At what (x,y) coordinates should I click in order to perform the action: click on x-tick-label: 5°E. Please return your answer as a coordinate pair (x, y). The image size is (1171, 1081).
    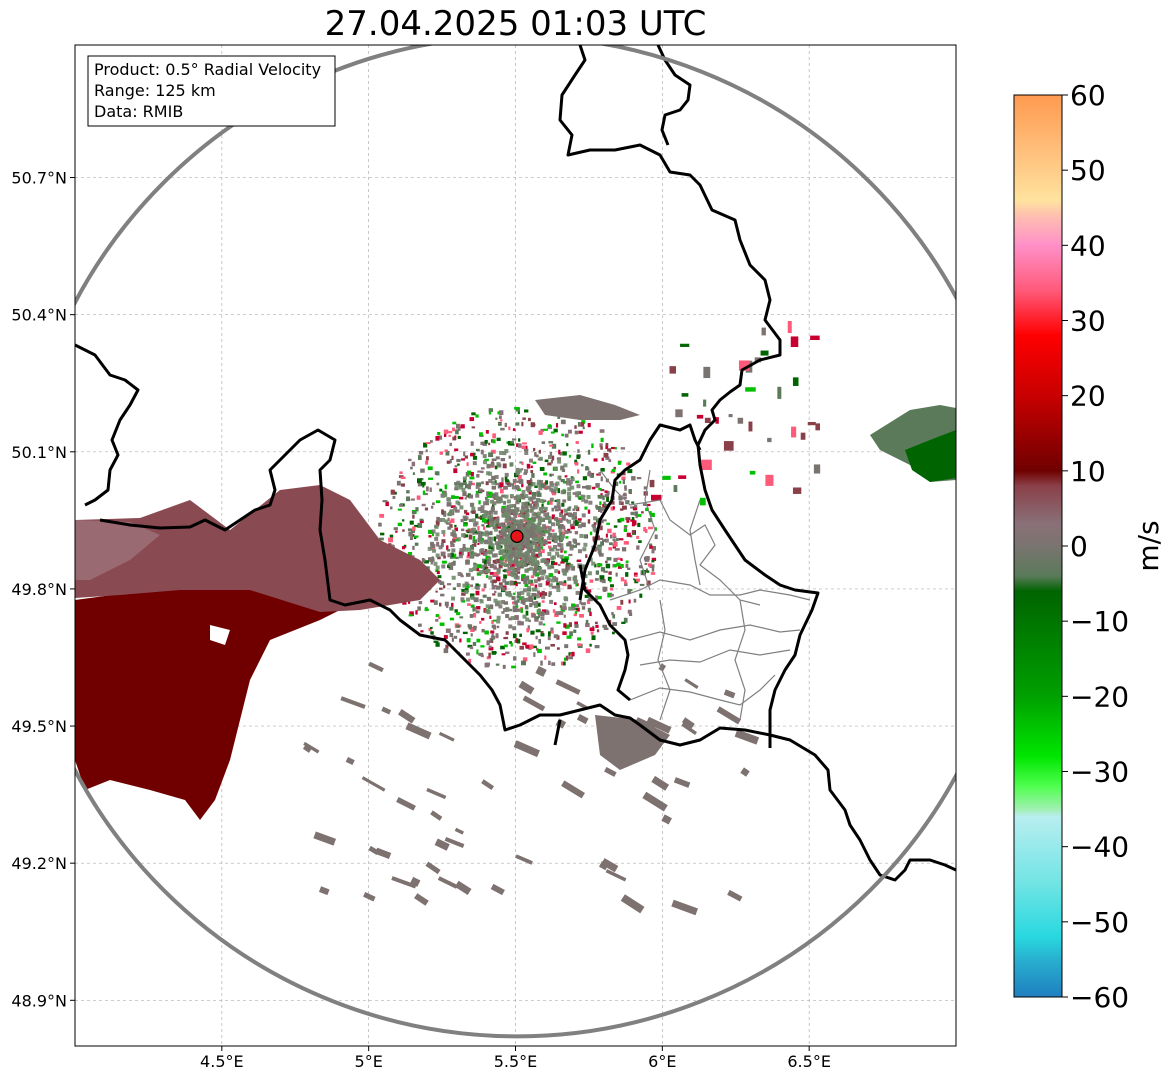
    Looking at the image, I should click on (369, 1061).